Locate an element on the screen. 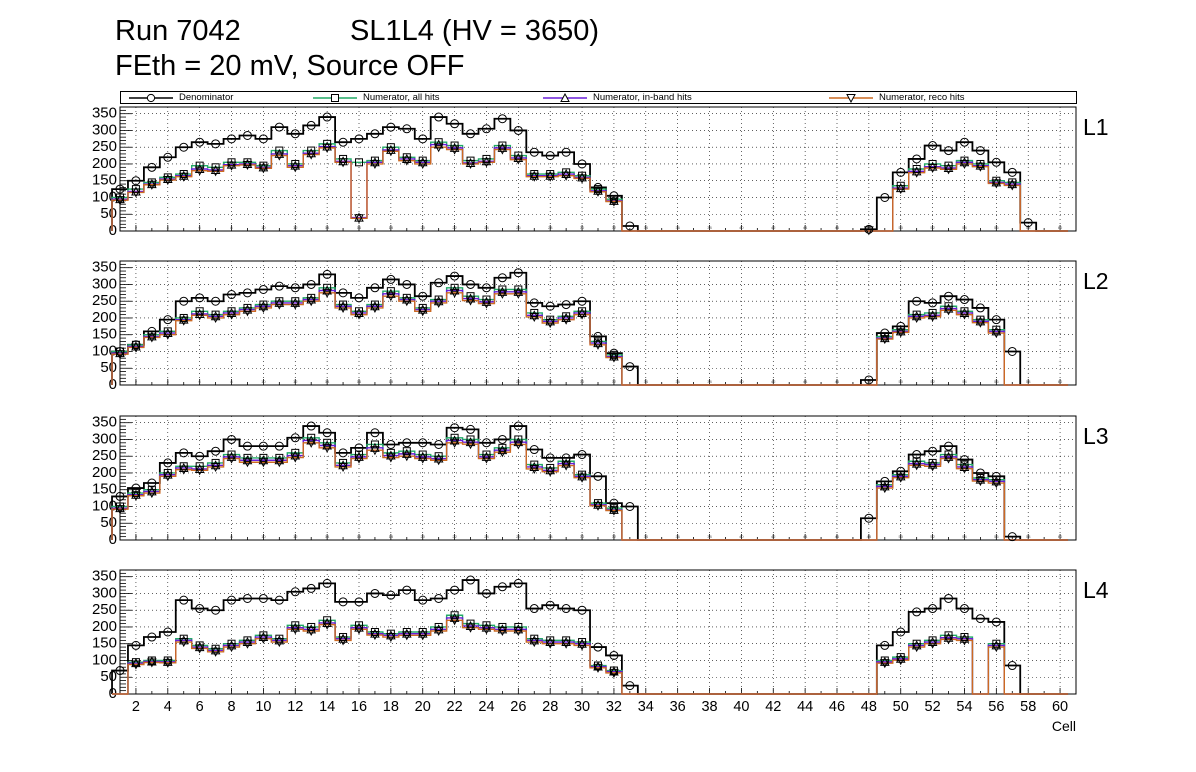 The width and height of the screenshot is (1196, 772). x-tick-label: 54 is located at coordinates (964, 227).